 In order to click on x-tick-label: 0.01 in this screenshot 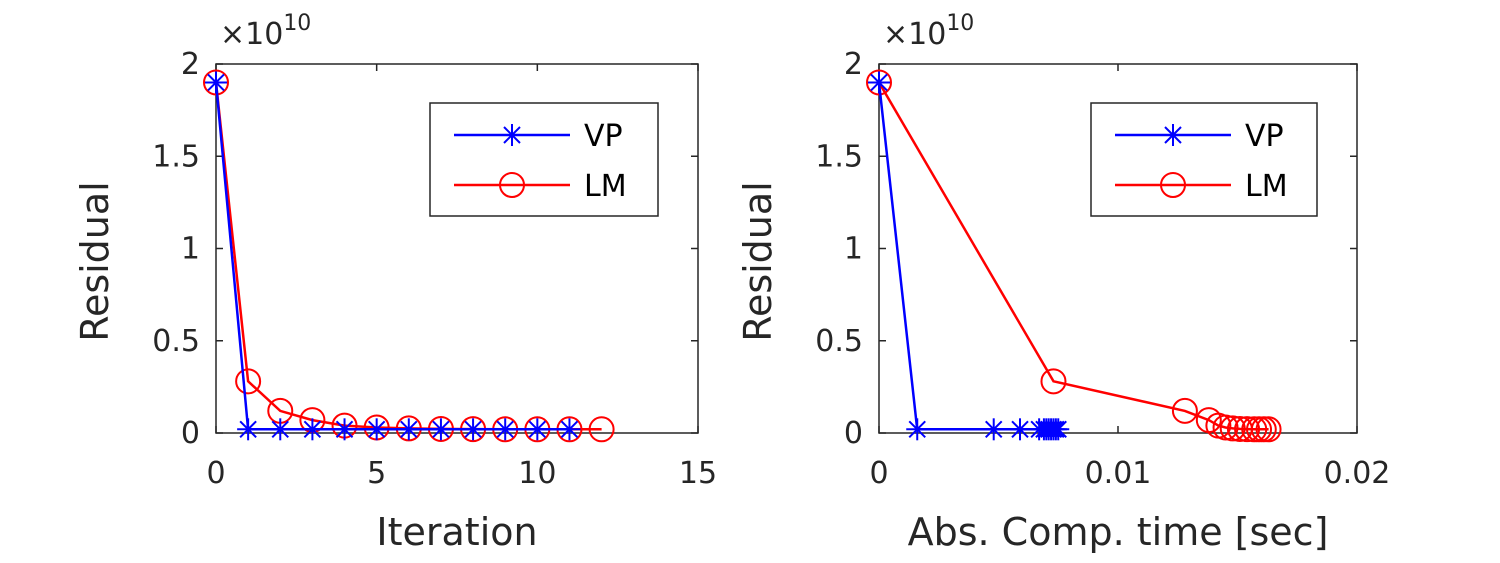, I will do `click(1118, 473)`.